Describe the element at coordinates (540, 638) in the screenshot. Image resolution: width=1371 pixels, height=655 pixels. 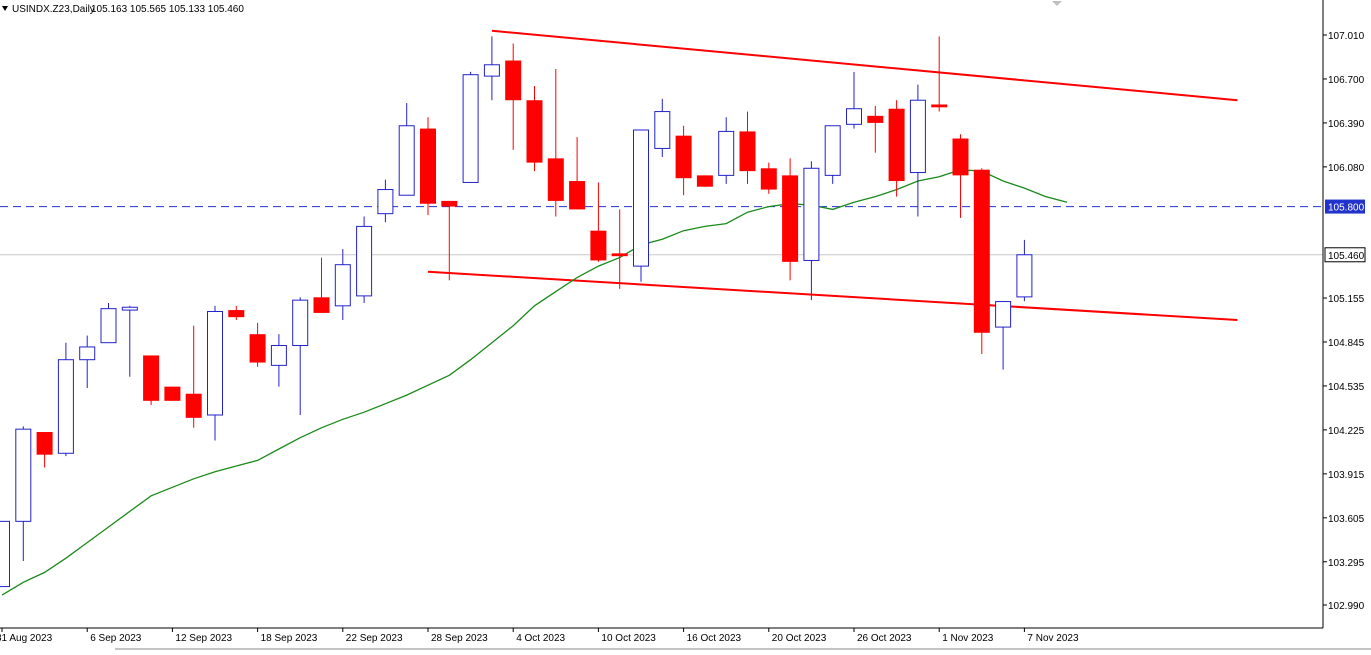
I see `x-tick-label: 4 Oct 2023` at that location.